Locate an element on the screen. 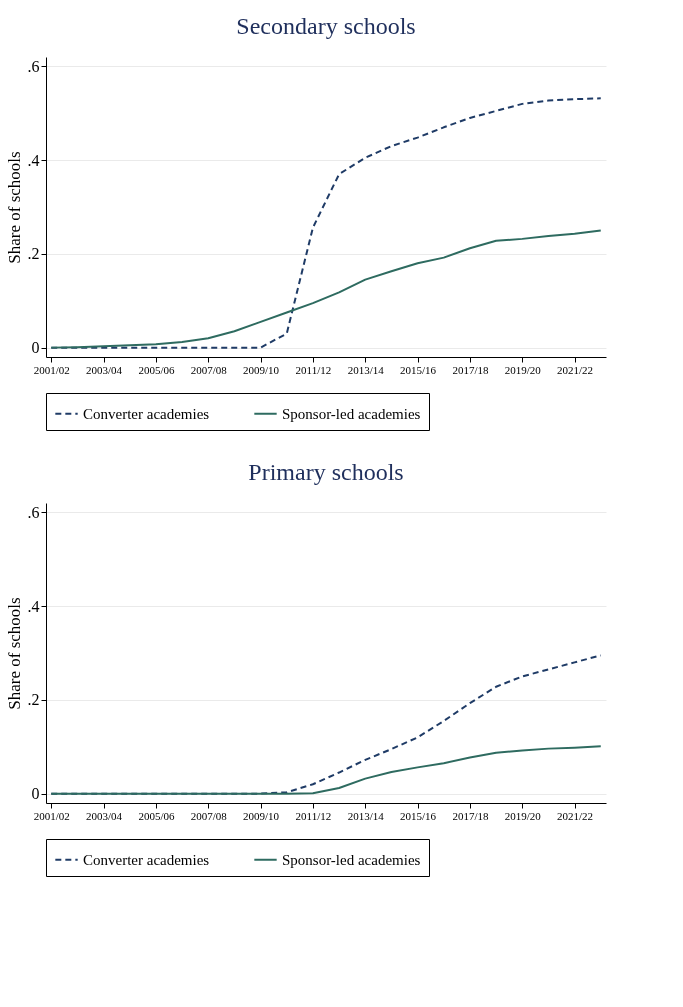 The height and width of the screenshot is (1007, 683). chart-title: Secondary schools is located at coordinates (326, 26).